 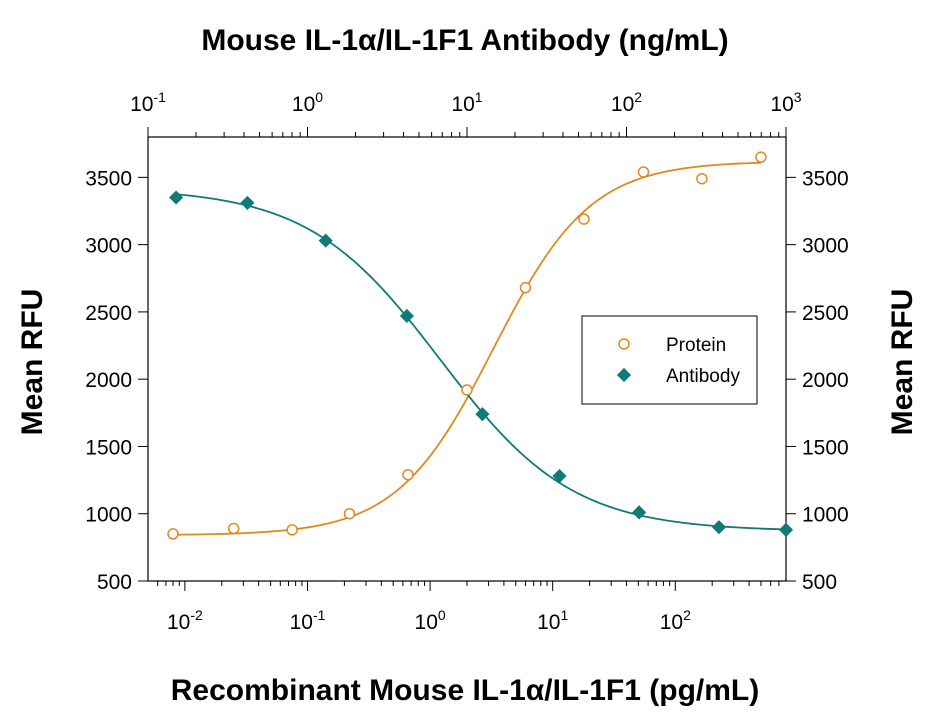 I want to click on legend: Protein Antibody, so click(x=669, y=360).